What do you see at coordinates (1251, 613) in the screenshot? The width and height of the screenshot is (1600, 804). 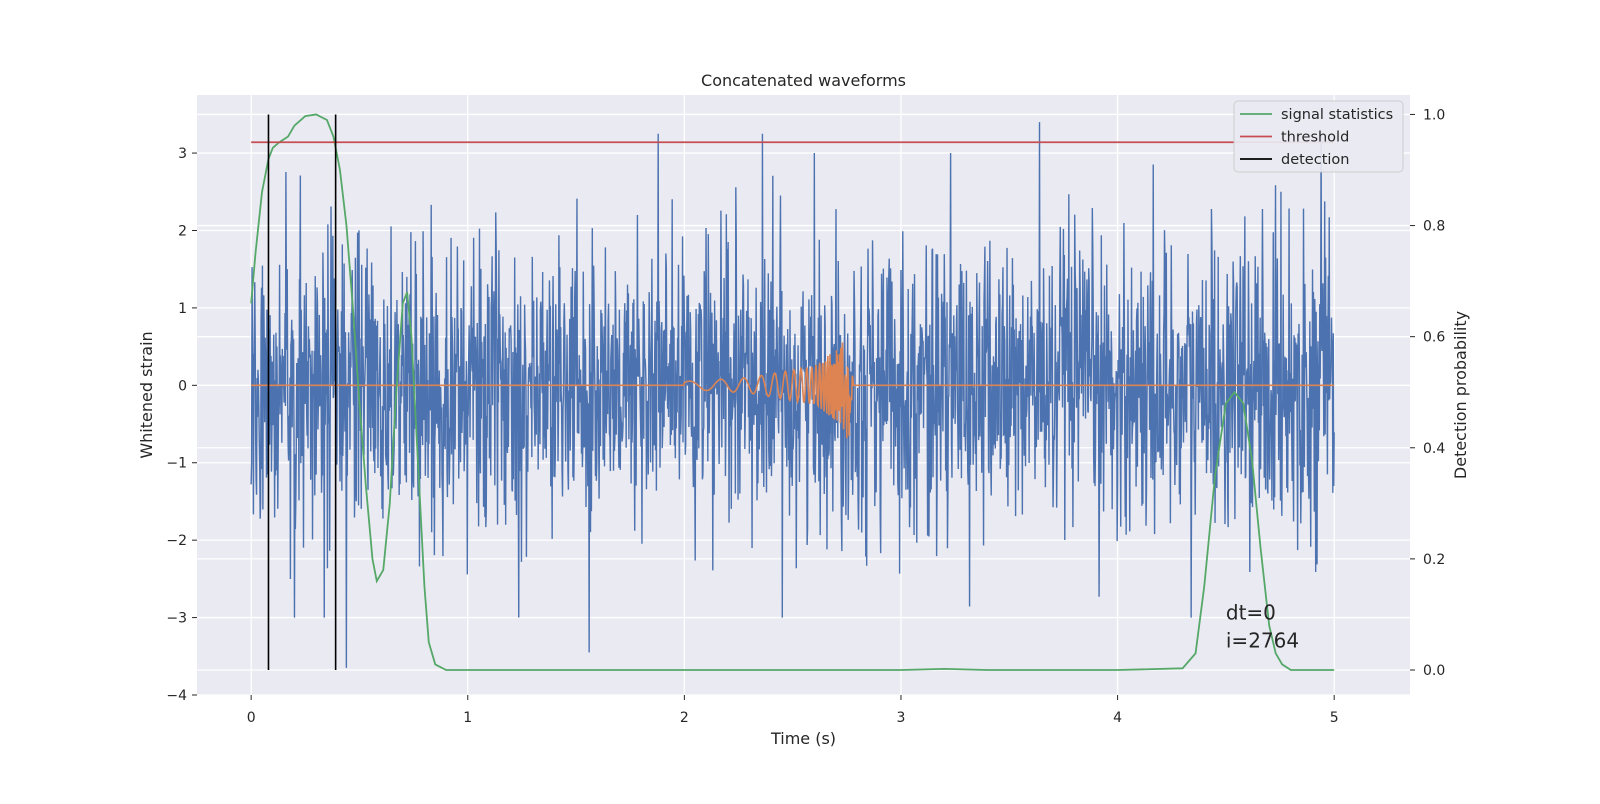 I see `annotation-dt: dt=0` at bounding box center [1251, 613].